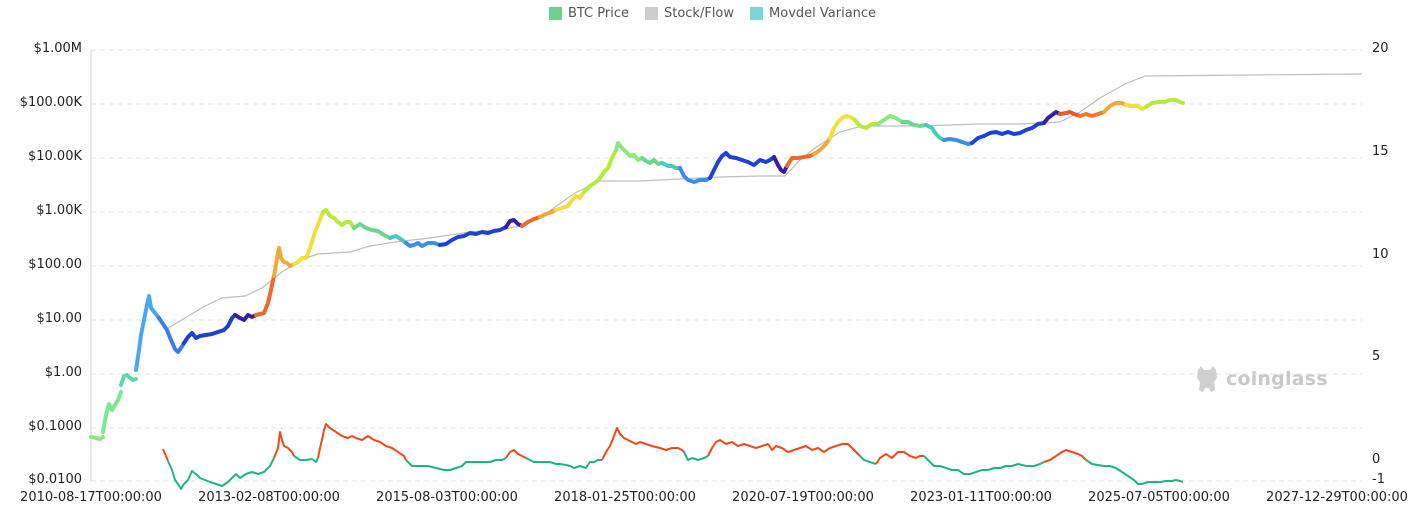  What do you see at coordinates (981, 497) in the screenshot?
I see `x-axis-tick: 2023-01-11T00:00:00` at bounding box center [981, 497].